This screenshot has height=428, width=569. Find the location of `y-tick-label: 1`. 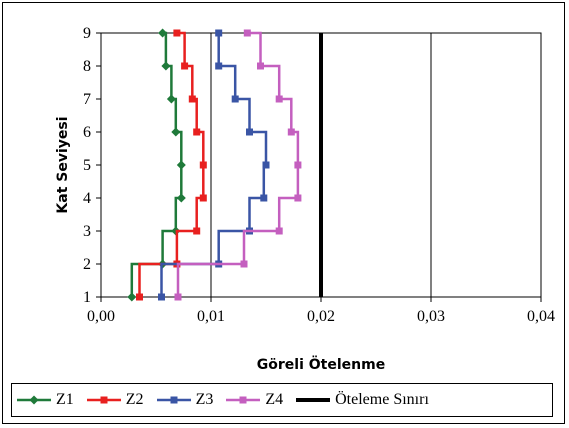

y-tick-label: 1 is located at coordinates (87, 297).